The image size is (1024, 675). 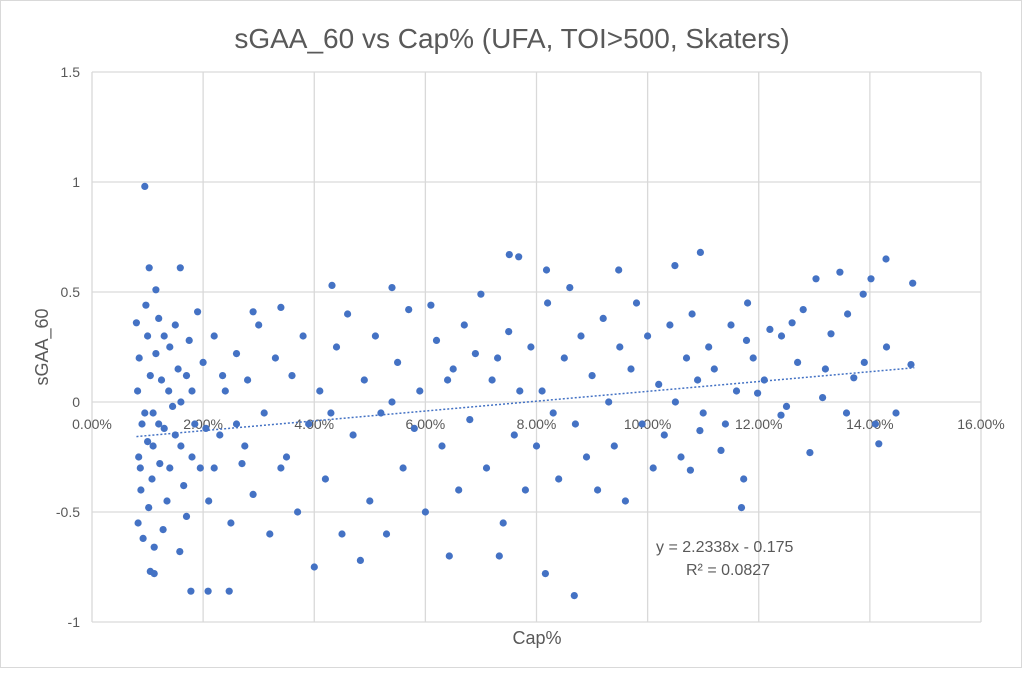 What do you see at coordinates (537, 424) in the screenshot?
I see `x-tick-label: 8.00%` at bounding box center [537, 424].